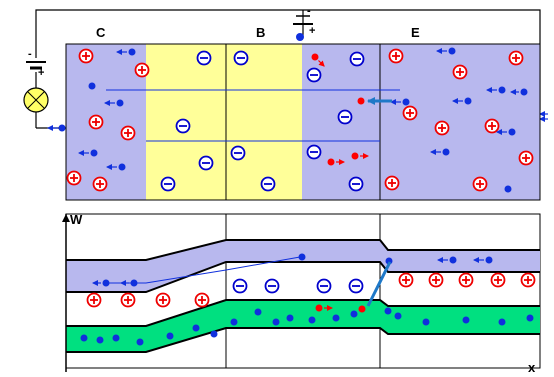  What do you see at coordinates (66, 218) in the screenshot?
I see `energy-axis-arrow-icon` at bounding box center [66, 218].